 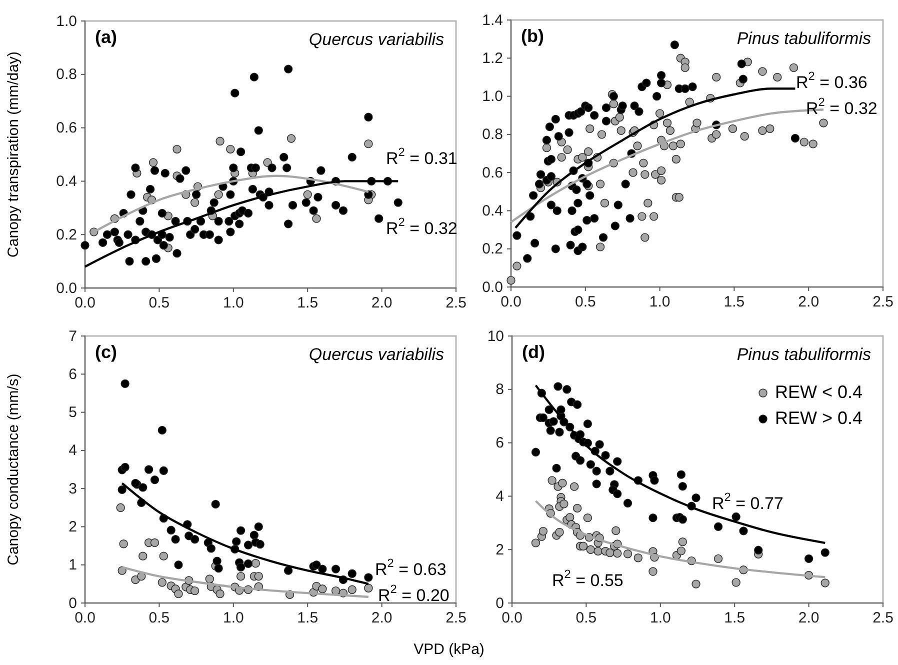 What do you see at coordinates (492, 20) in the screenshot?
I see `y-tick-label: 1.4` at bounding box center [492, 20].